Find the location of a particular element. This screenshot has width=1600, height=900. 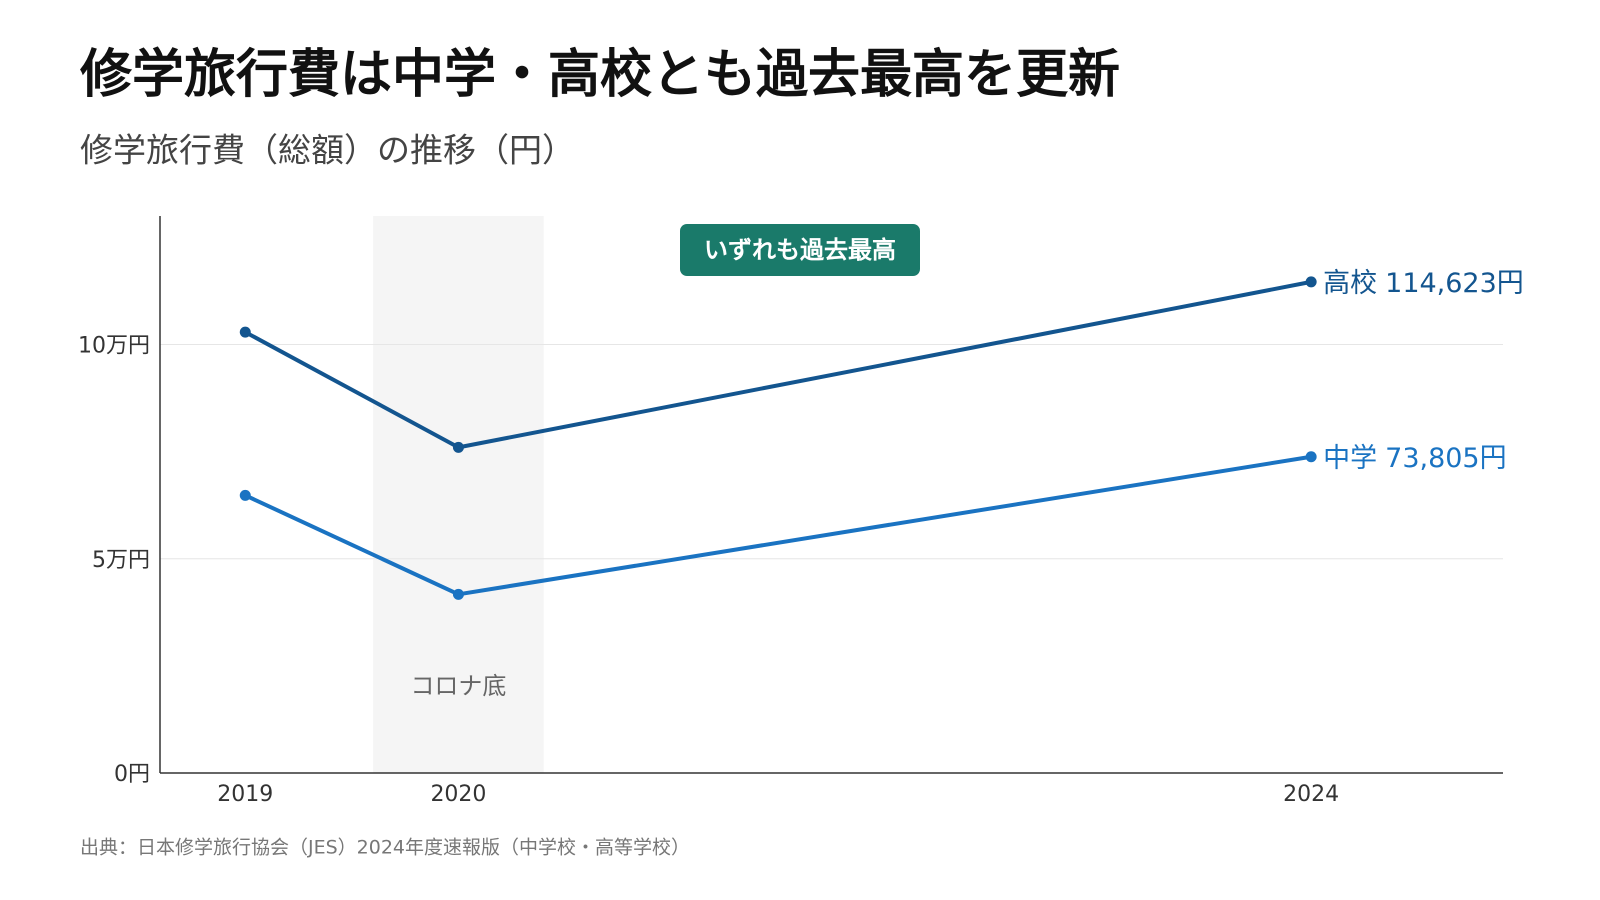

x-tick-label: 2019 is located at coordinates (245, 794).